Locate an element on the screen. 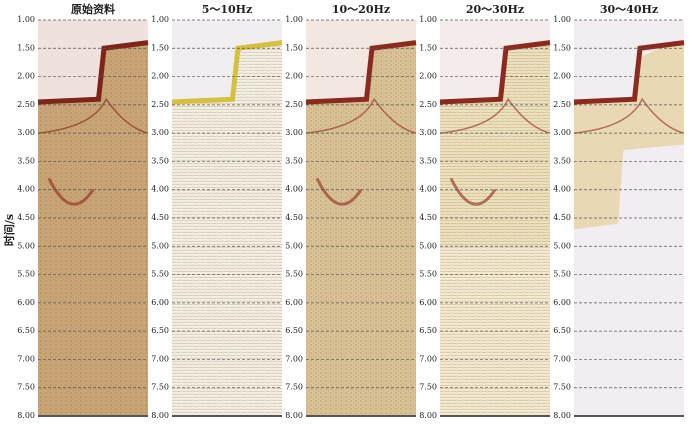 Image resolution: width=700 pixels, height=426 pixels. panel-title: 20～30Hz is located at coordinates (495, 9).